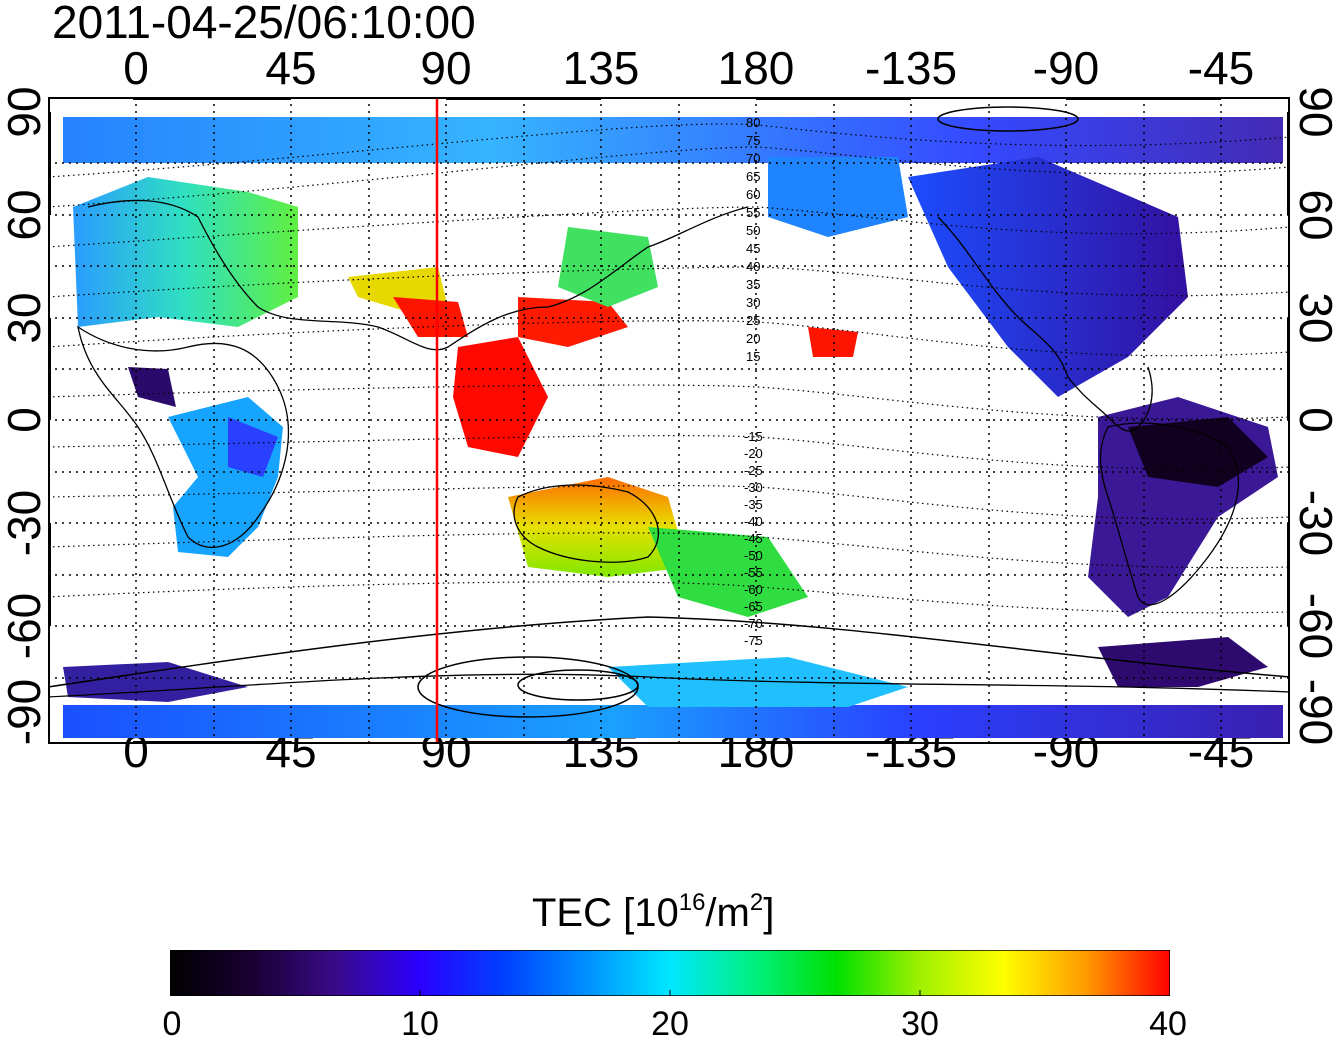 The image size is (1340, 1043). What do you see at coordinates (1315, 420) in the screenshot?
I see `right-latitude-tick: 0` at bounding box center [1315, 420].